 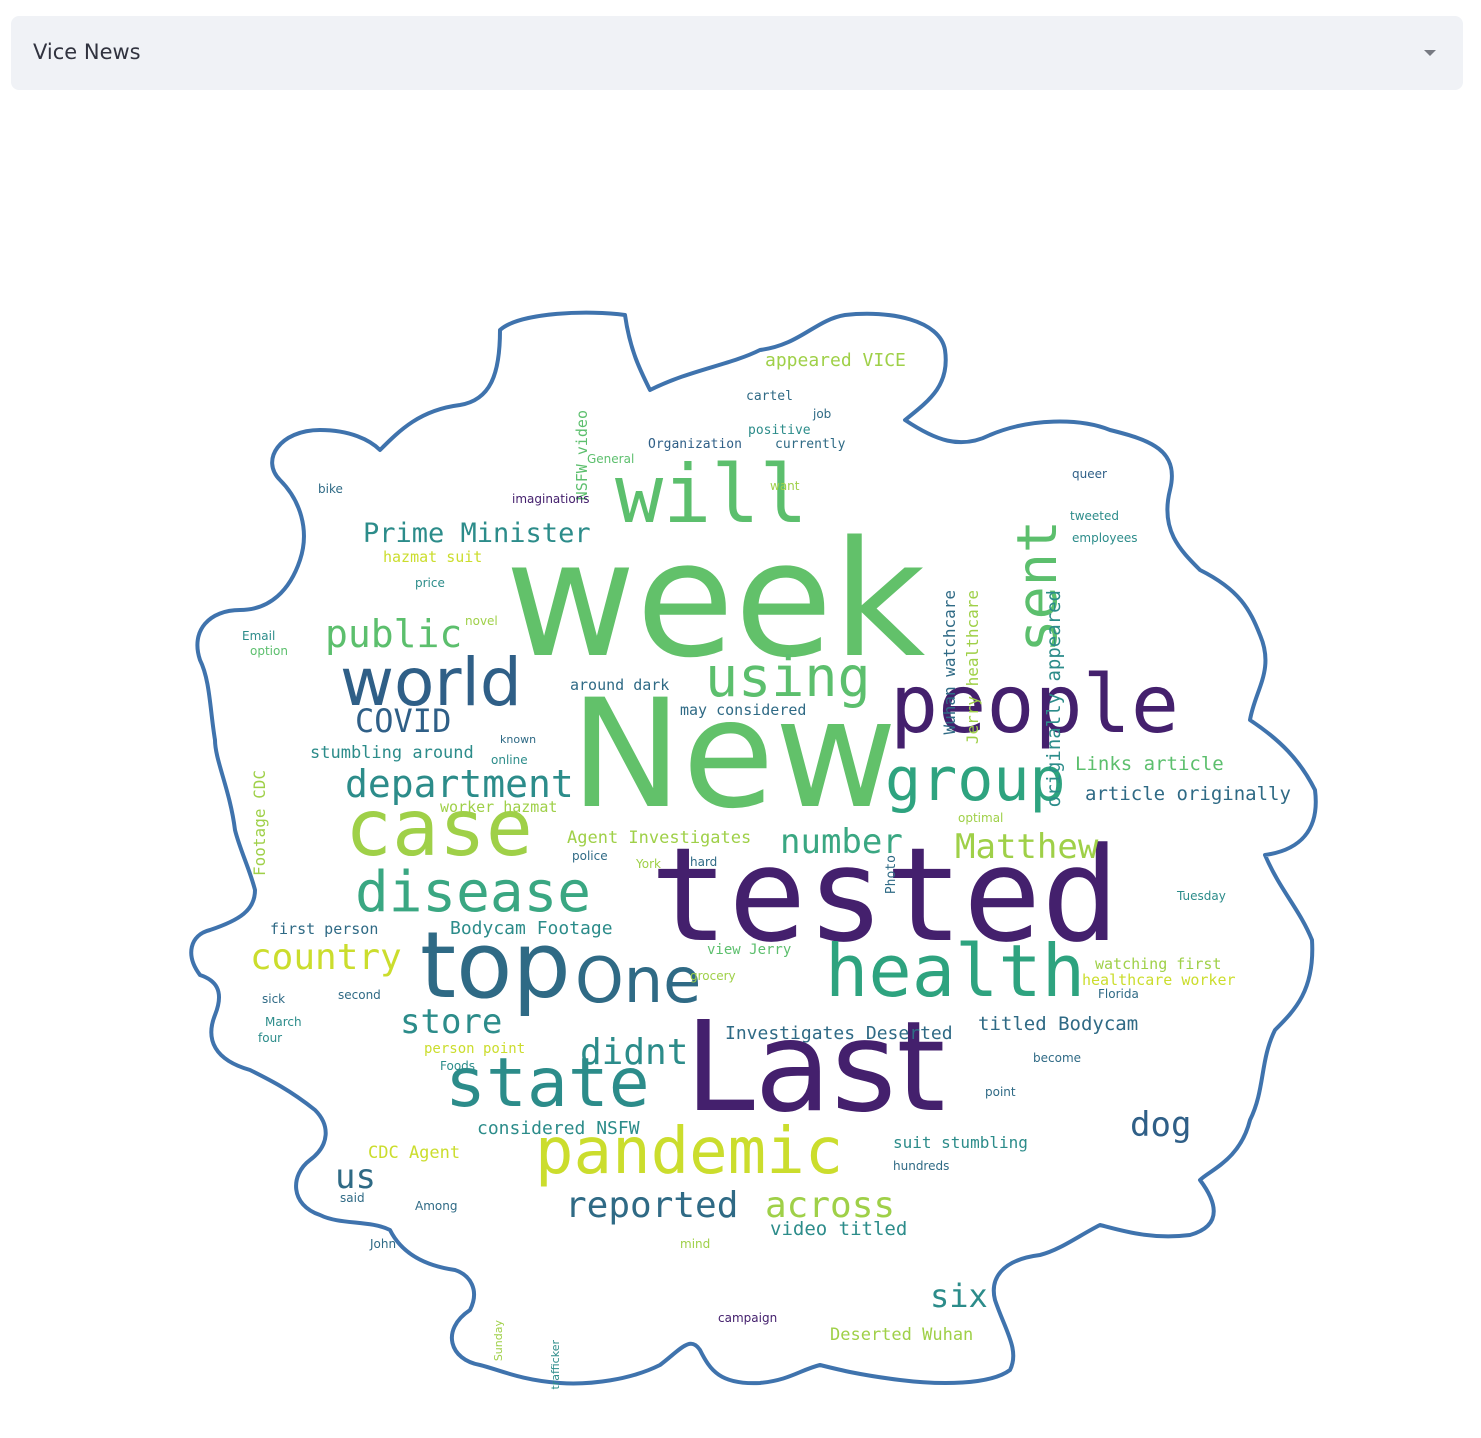 What do you see at coordinates (972, 667) in the screenshot?
I see `word-cloud-word: Jerry healthcare` at bounding box center [972, 667].